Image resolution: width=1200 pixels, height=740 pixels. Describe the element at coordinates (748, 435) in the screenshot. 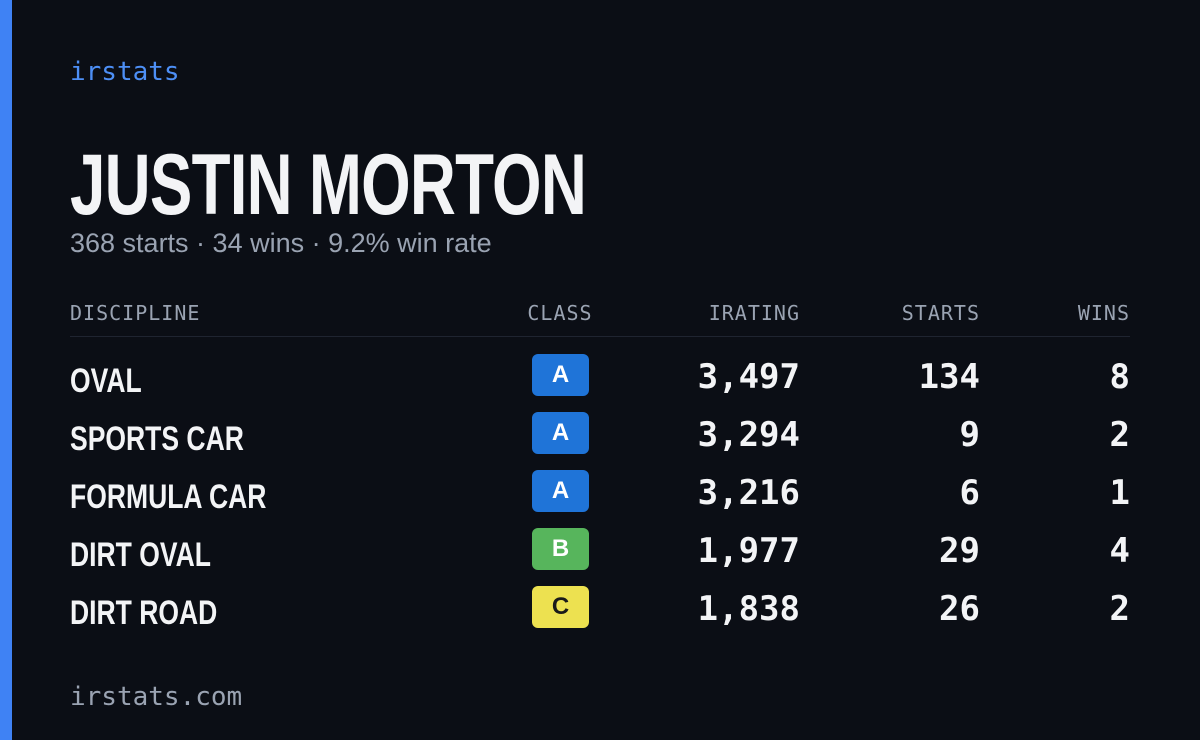

I see `irating-cell: 3,294` at that location.